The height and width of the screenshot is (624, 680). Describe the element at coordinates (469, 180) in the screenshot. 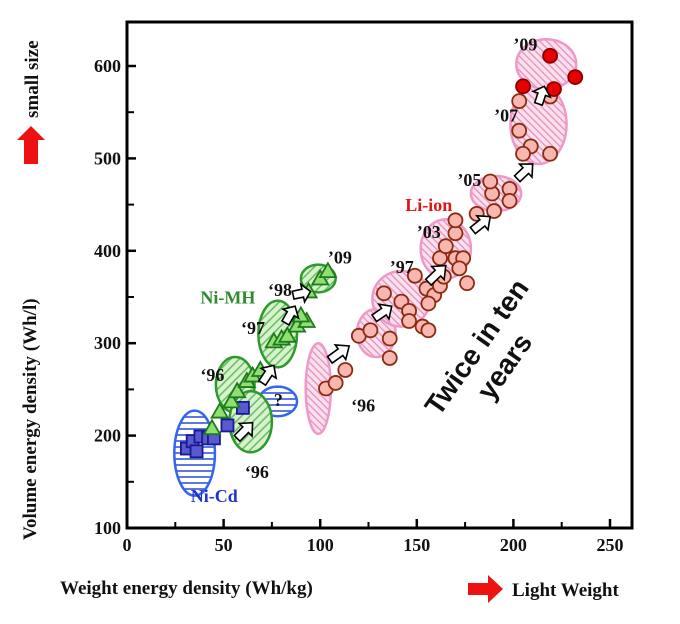

I see `annotation-label: ’05` at that location.